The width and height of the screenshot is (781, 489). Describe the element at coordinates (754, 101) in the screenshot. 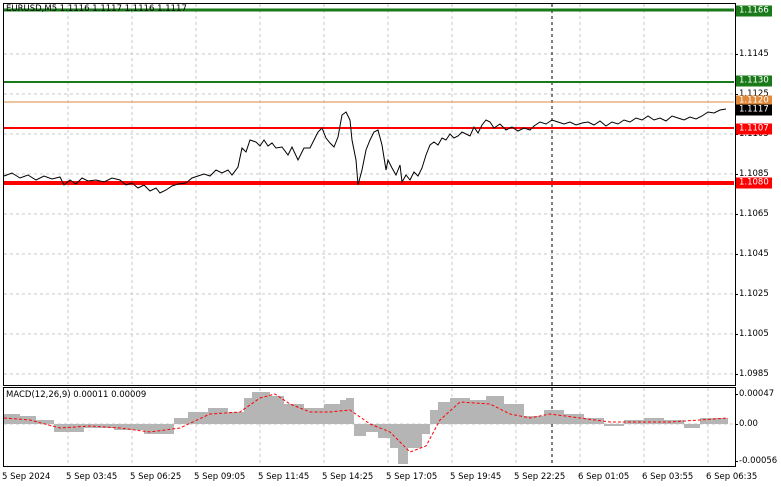

I see `level-tag-1.1120: 1.1120` at that location.